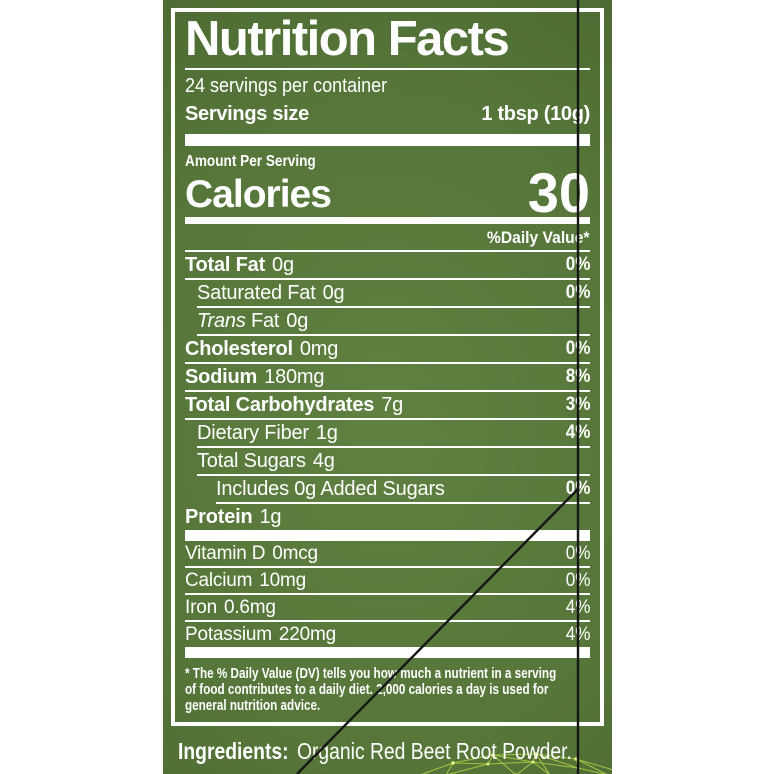 This screenshot has height=774, width=774. What do you see at coordinates (347, 39) in the screenshot?
I see `label-title: Nutrition Facts` at bounding box center [347, 39].